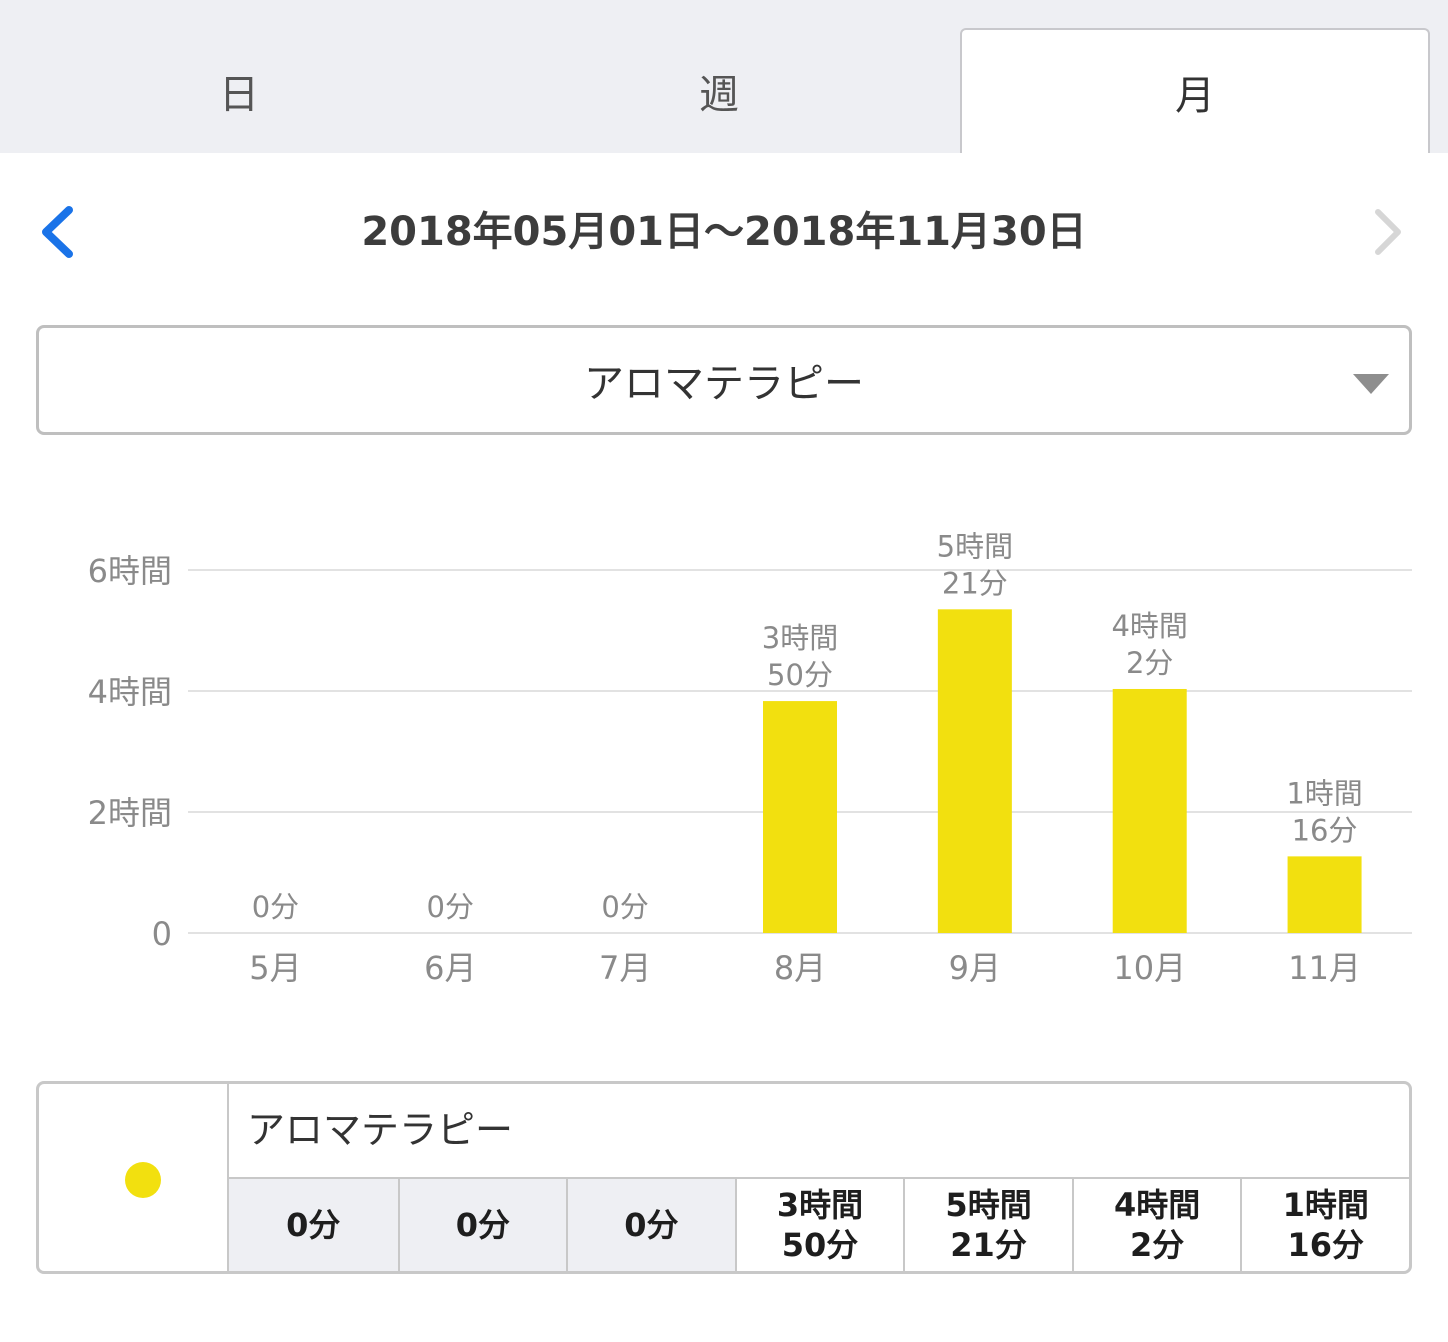  What do you see at coordinates (275, 968) in the screenshot?
I see `x-tick-label: 5月` at bounding box center [275, 968].